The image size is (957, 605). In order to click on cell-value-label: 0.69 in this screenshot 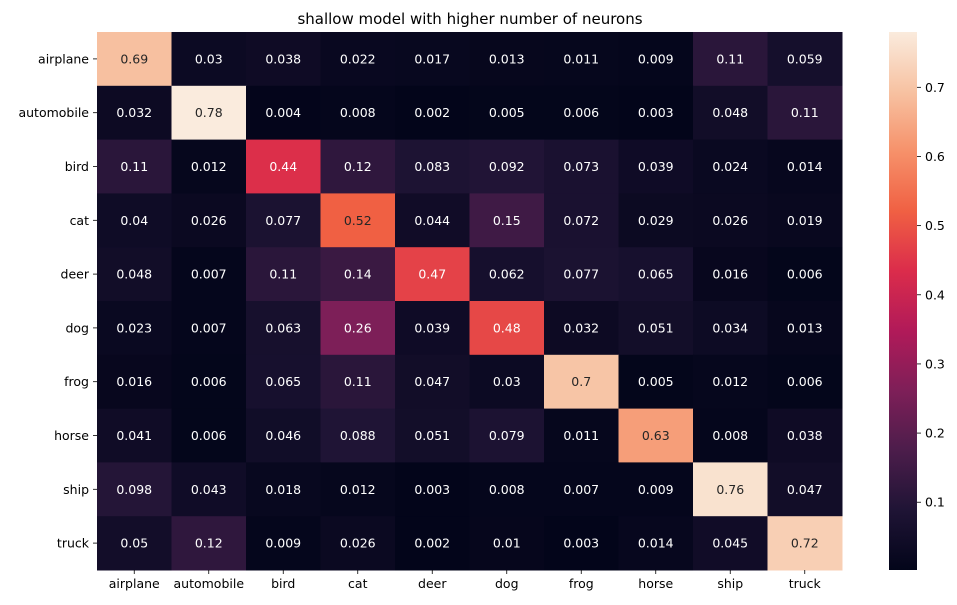, I will do `click(134, 58)`.